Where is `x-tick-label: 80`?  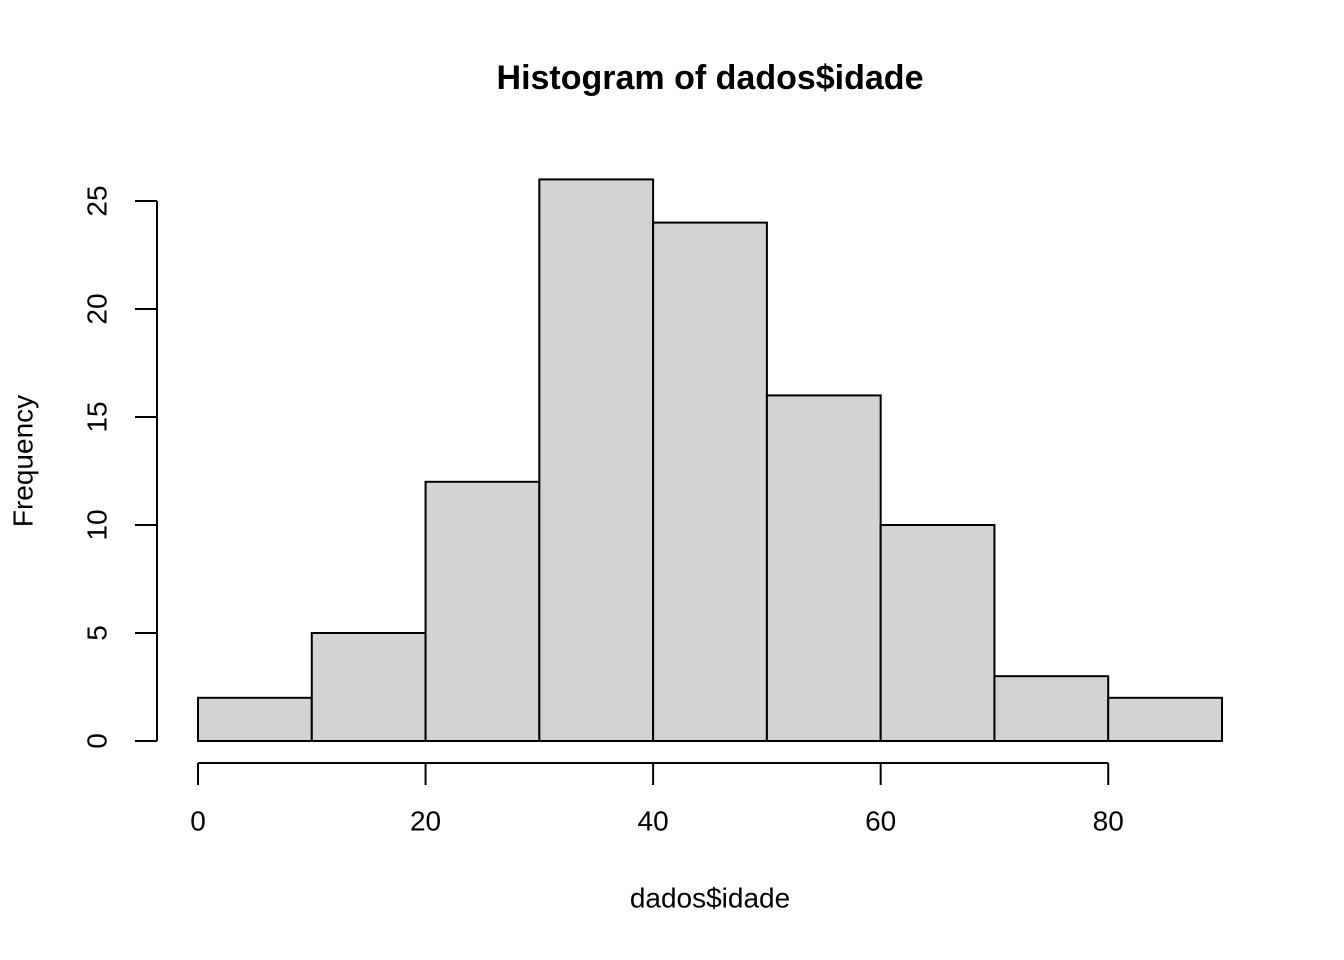
x-tick-label: 80 is located at coordinates (1108, 820).